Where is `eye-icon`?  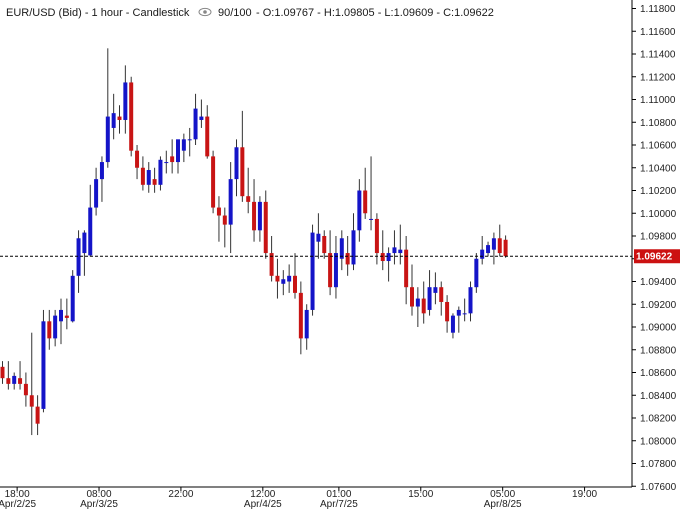 eye-icon is located at coordinates (205, 12).